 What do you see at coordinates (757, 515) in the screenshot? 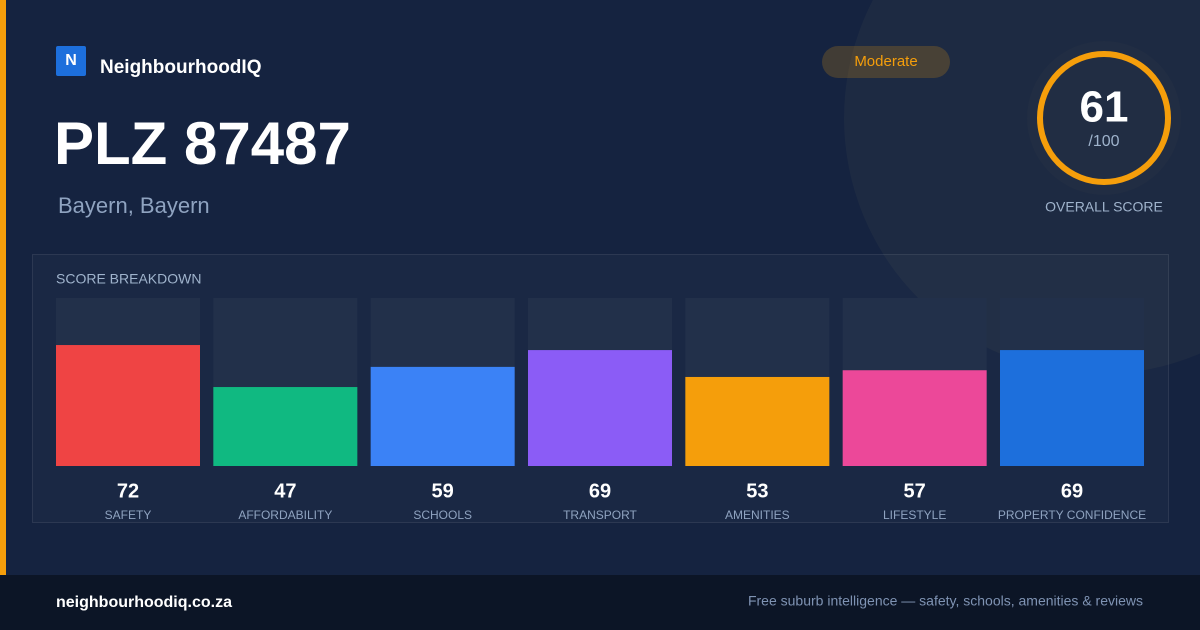
I see `bar-label: AMENITIES` at bounding box center [757, 515].